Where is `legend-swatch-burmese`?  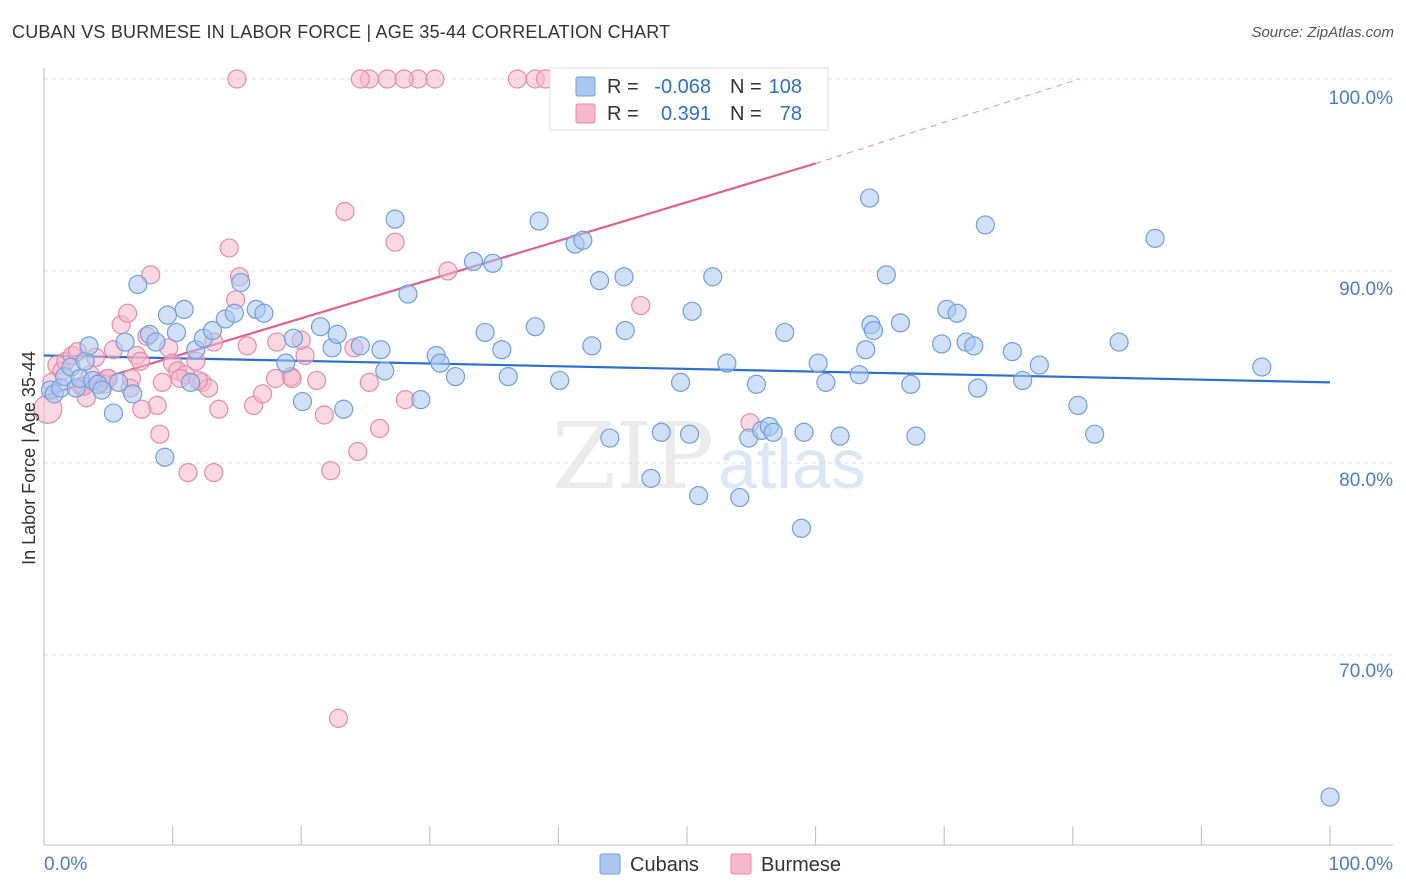
legend-swatch-burmese is located at coordinates (585, 113).